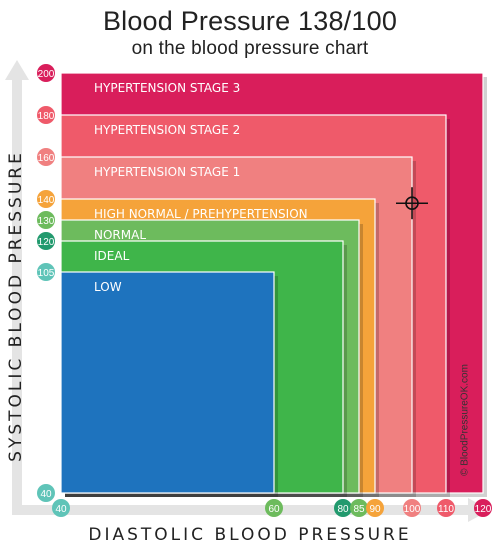 This screenshot has height=550, width=500. I want to click on y-tick-label-180-badge, so click(46, 115).